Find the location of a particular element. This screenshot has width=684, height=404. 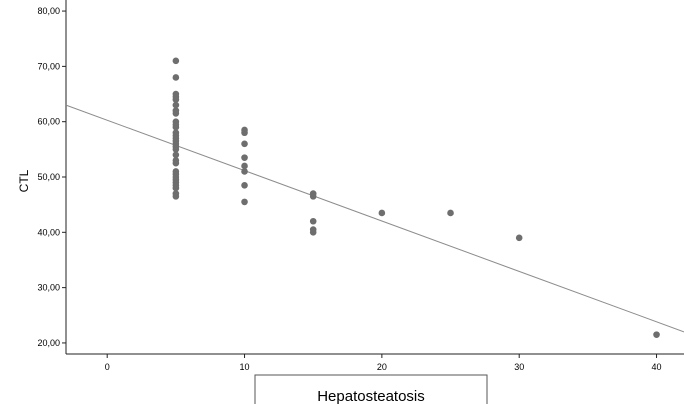

y-tick-label: 40,00 is located at coordinates (48, 232).